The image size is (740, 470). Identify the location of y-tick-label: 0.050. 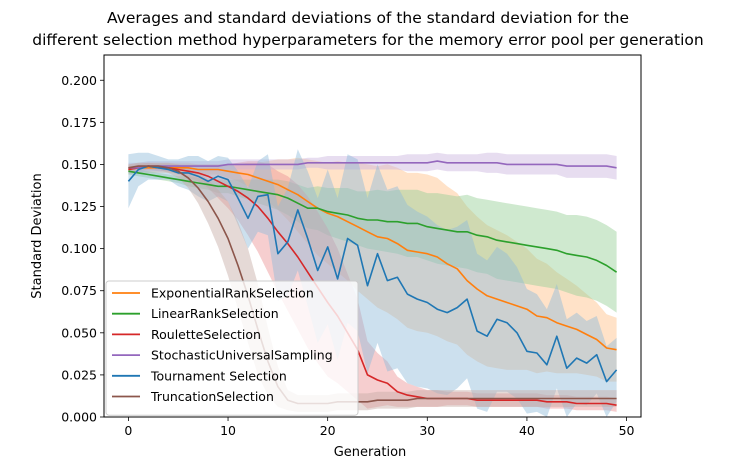
(79, 332).